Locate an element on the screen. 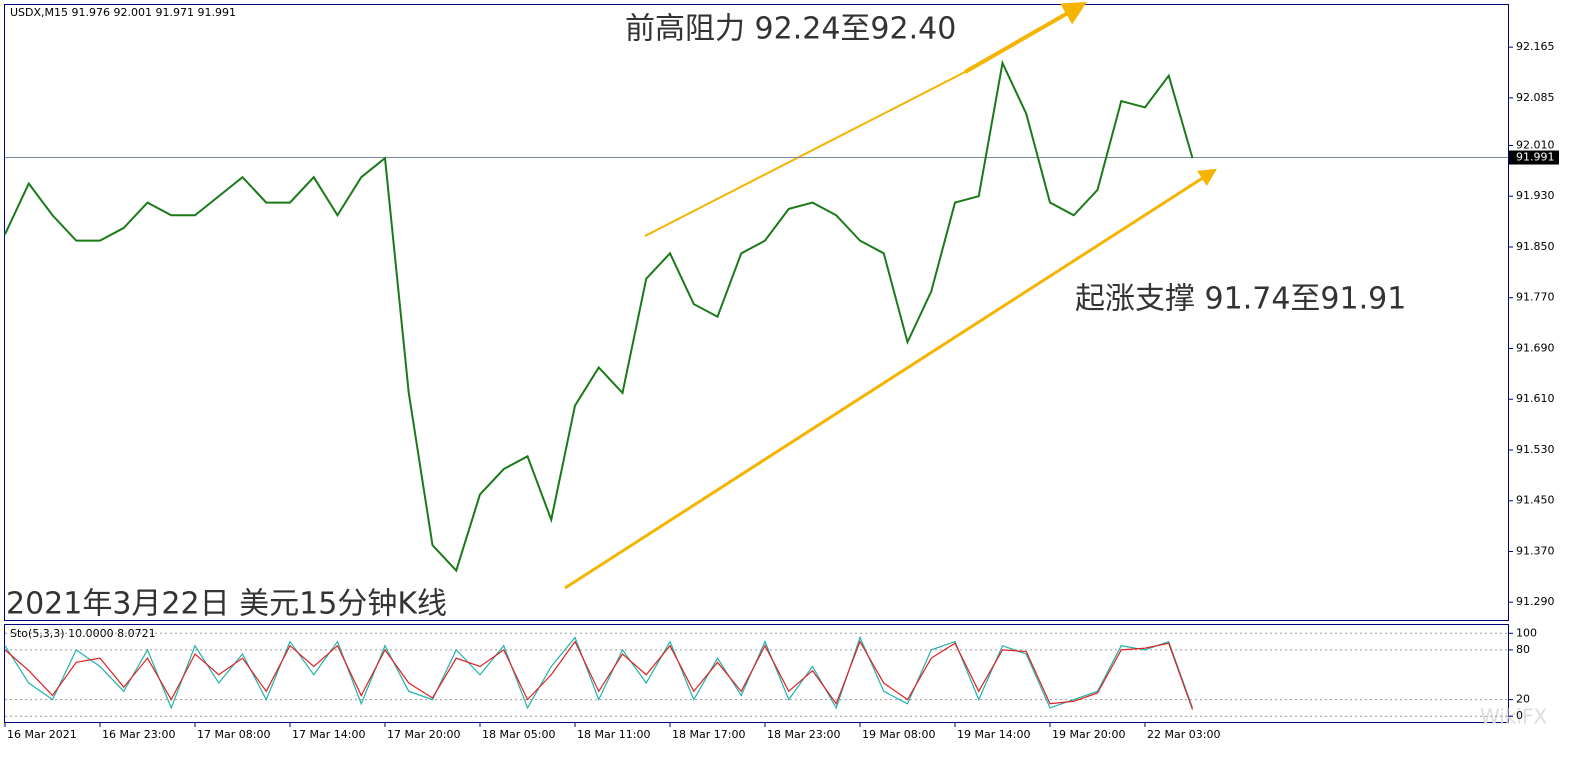 Image resolution: width=1585 pixels, height=758 pixels. x-tick-label: 22 Mar 03:00 is located at coordinates (1183, 734).